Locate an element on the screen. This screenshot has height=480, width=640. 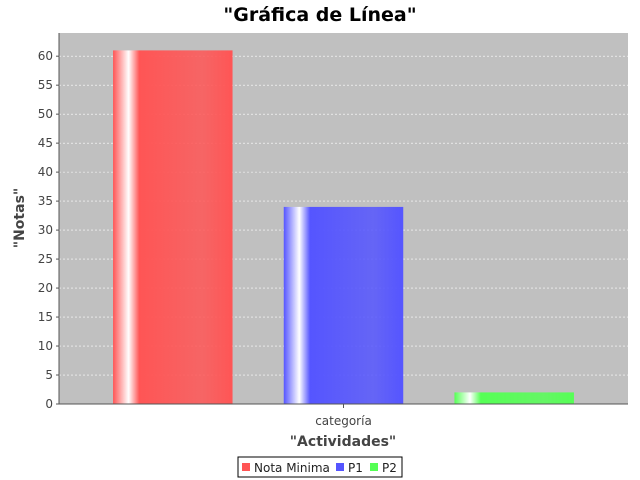
y-tick-label: 0 is located at coordinates (49, 404).